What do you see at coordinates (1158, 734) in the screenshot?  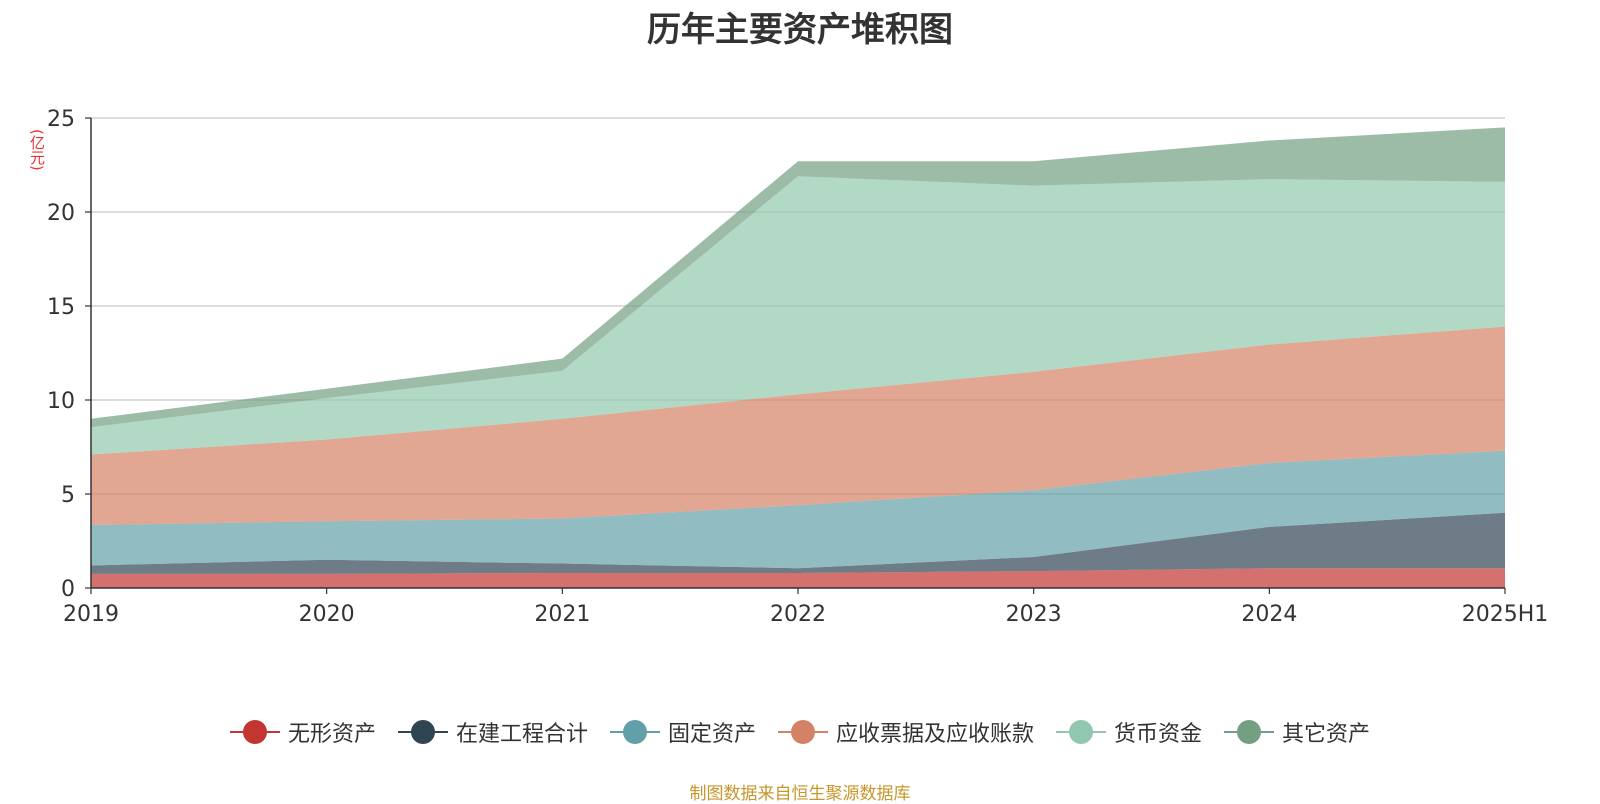 I see `legend-label: 货币资金` at bounding box center [1158, 734].